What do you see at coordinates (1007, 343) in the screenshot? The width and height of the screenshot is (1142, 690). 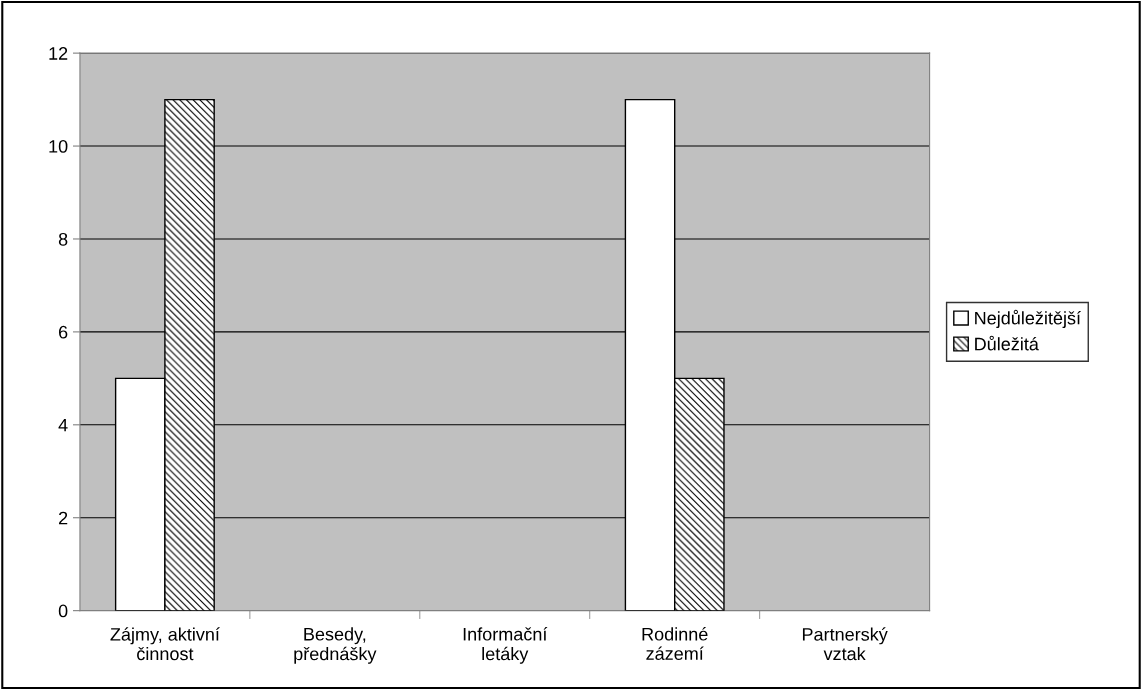 I see `legend-label: Důležitá` at bounding box center [1007, 343].